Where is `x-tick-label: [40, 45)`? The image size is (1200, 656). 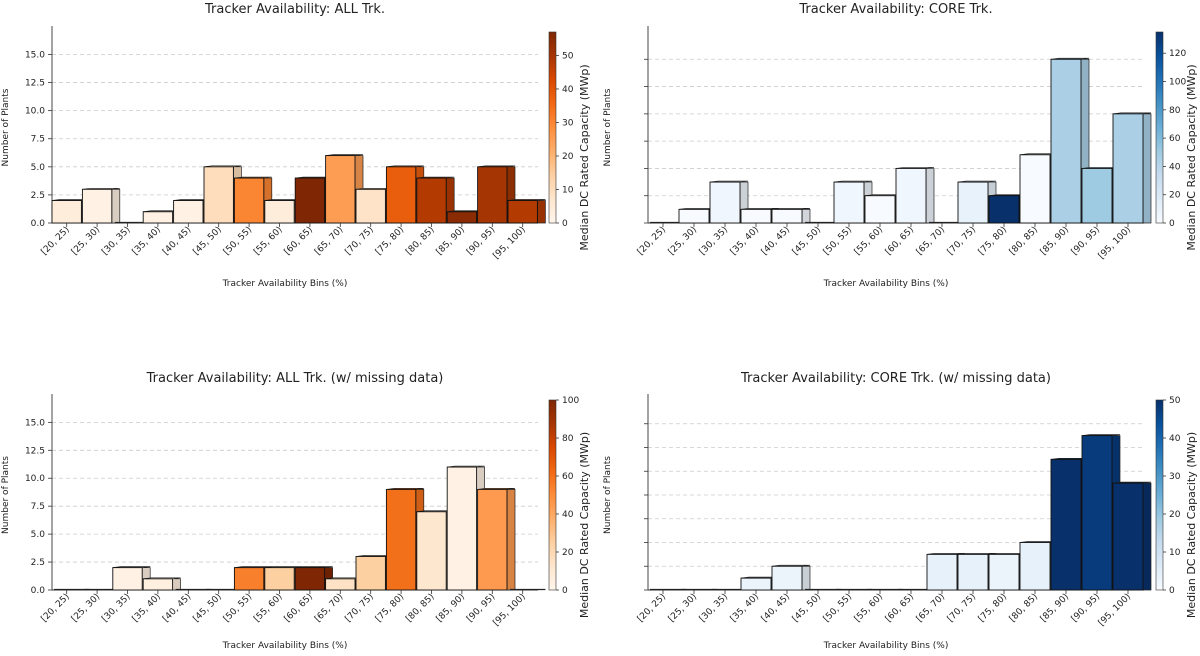
x-tick-label: [40, 45) is located at coordinates (177, 608).